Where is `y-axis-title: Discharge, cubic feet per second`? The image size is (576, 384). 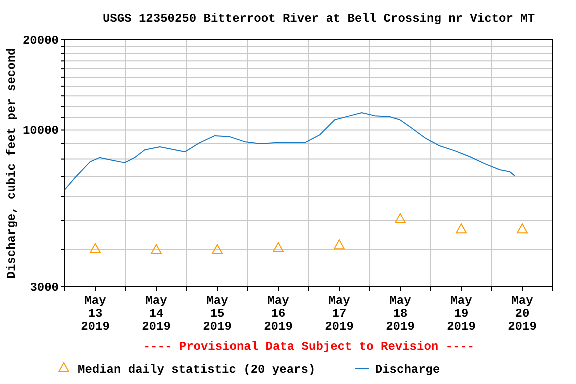 y-axis-title: Discharge, cubic feet per second is located at coordinates (12, 163).